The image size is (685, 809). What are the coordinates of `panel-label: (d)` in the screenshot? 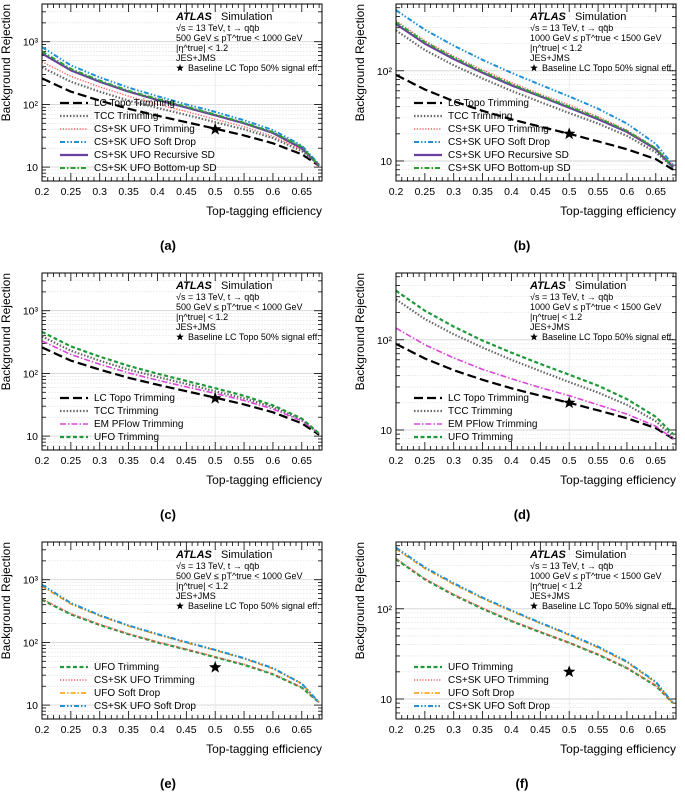 It's located at (522, 514).